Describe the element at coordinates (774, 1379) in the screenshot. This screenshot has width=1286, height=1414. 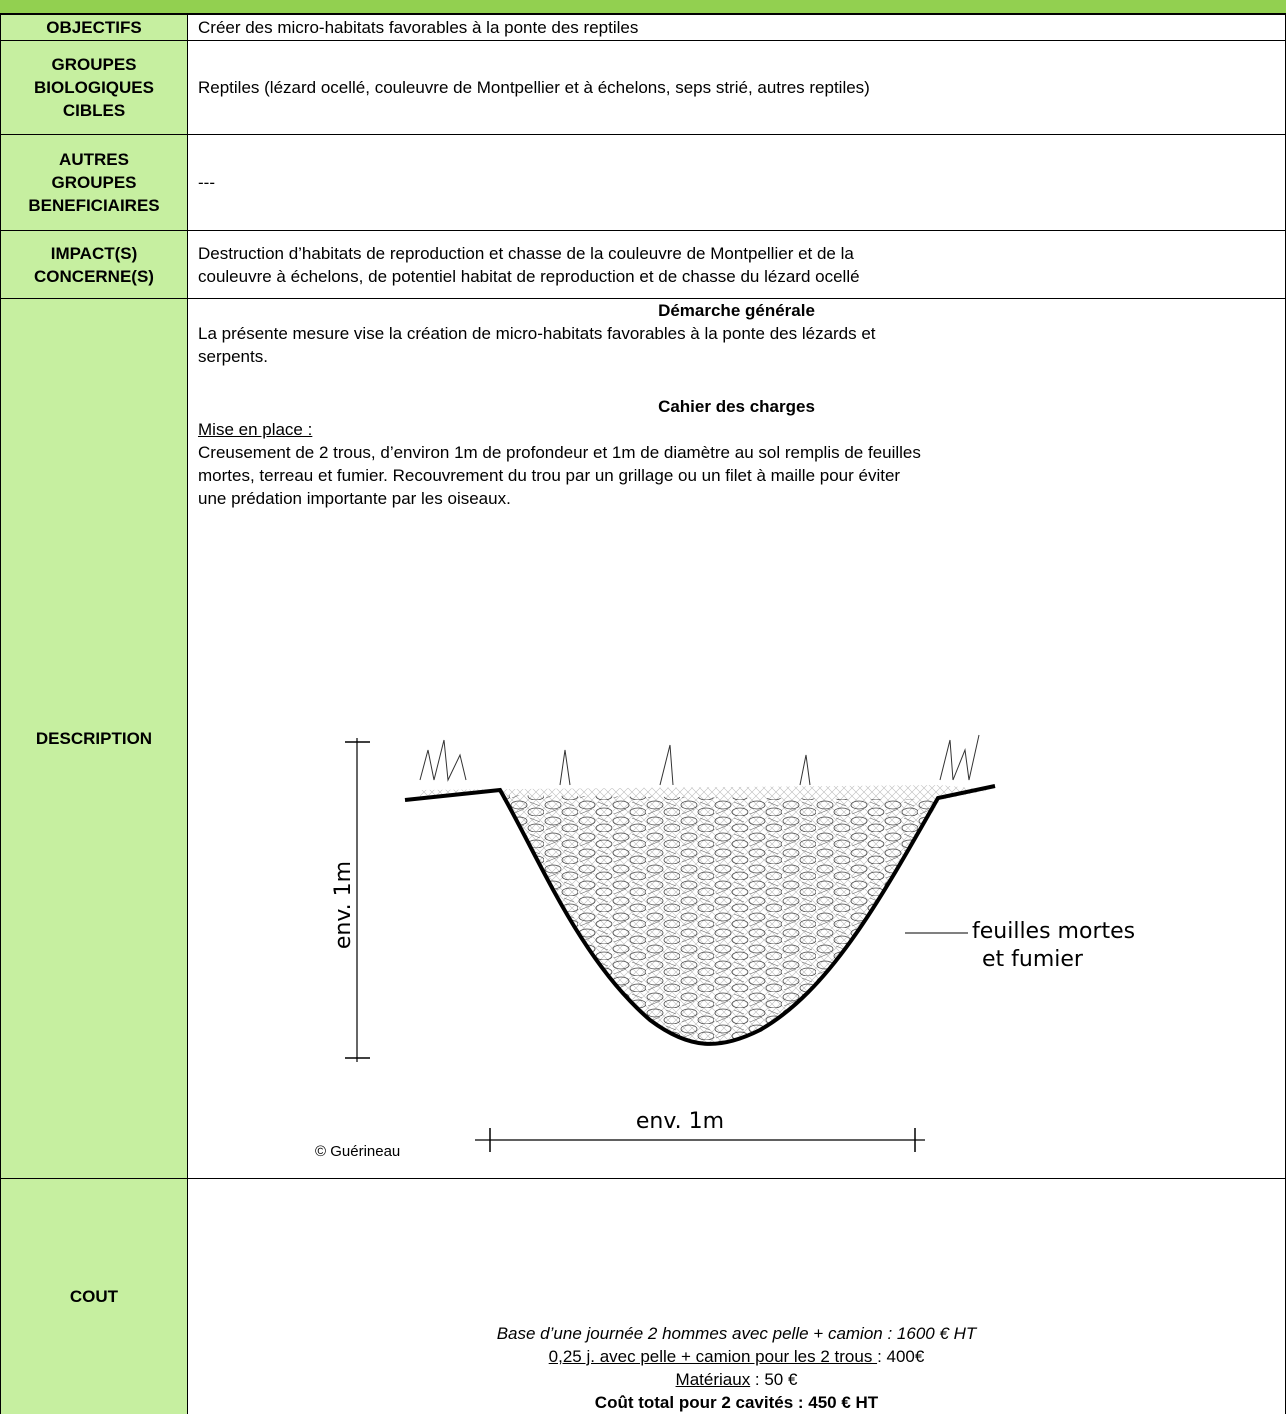
I see `cost-text: : 50 €` at that location.